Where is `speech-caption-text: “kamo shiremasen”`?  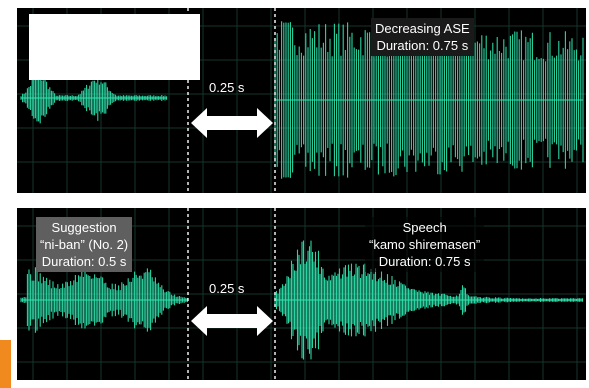
speech-caption-text: “kamo shiremasen” is located at coordinates (425, 244).